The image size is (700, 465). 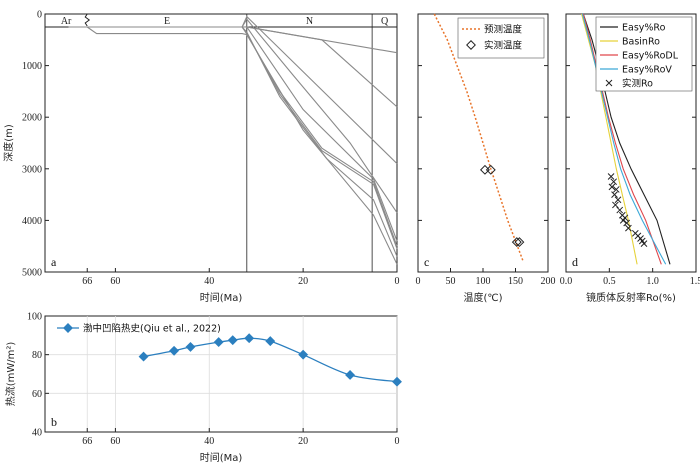 What do you see at coordinates (483, 281) in the screenshot?
I see `x-tick-label: 100` at bounding box center [483, 281].